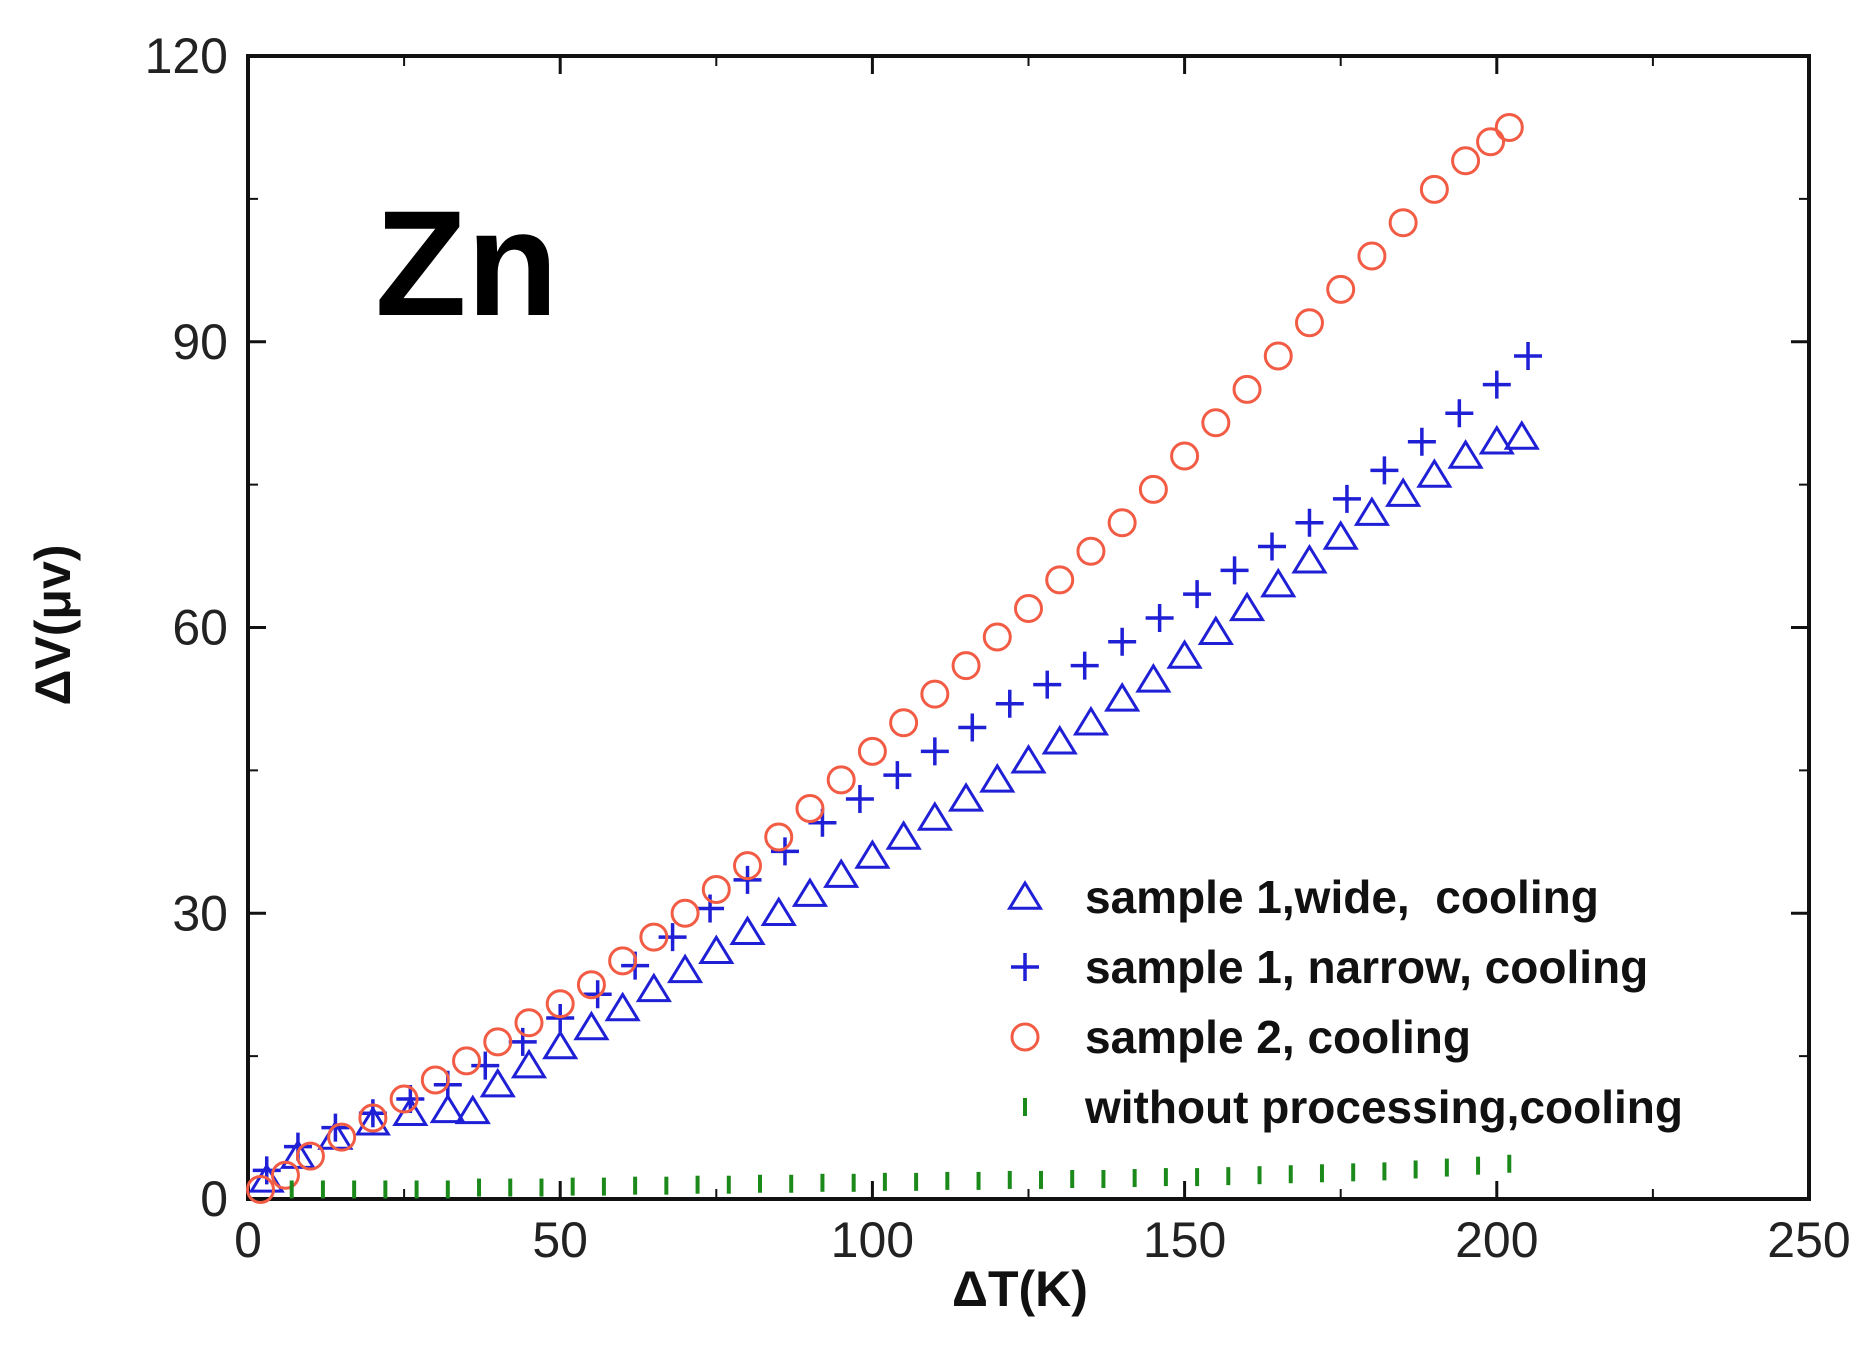  Describe the element at coordinates (1020, 1289) in the screenshot. I see `x-axis-title: ΔT(K)` at that location.